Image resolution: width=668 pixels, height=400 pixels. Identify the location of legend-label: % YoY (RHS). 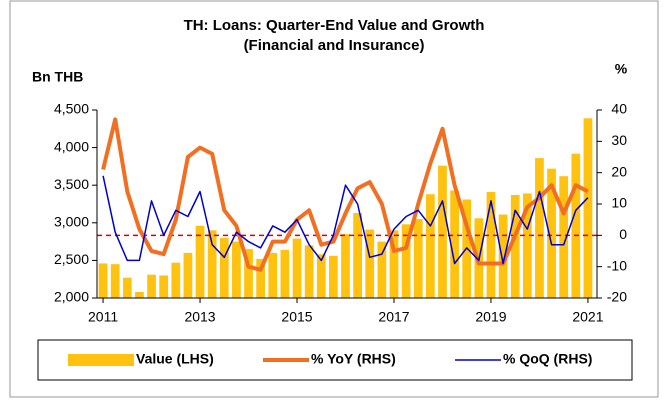
(353, 359).